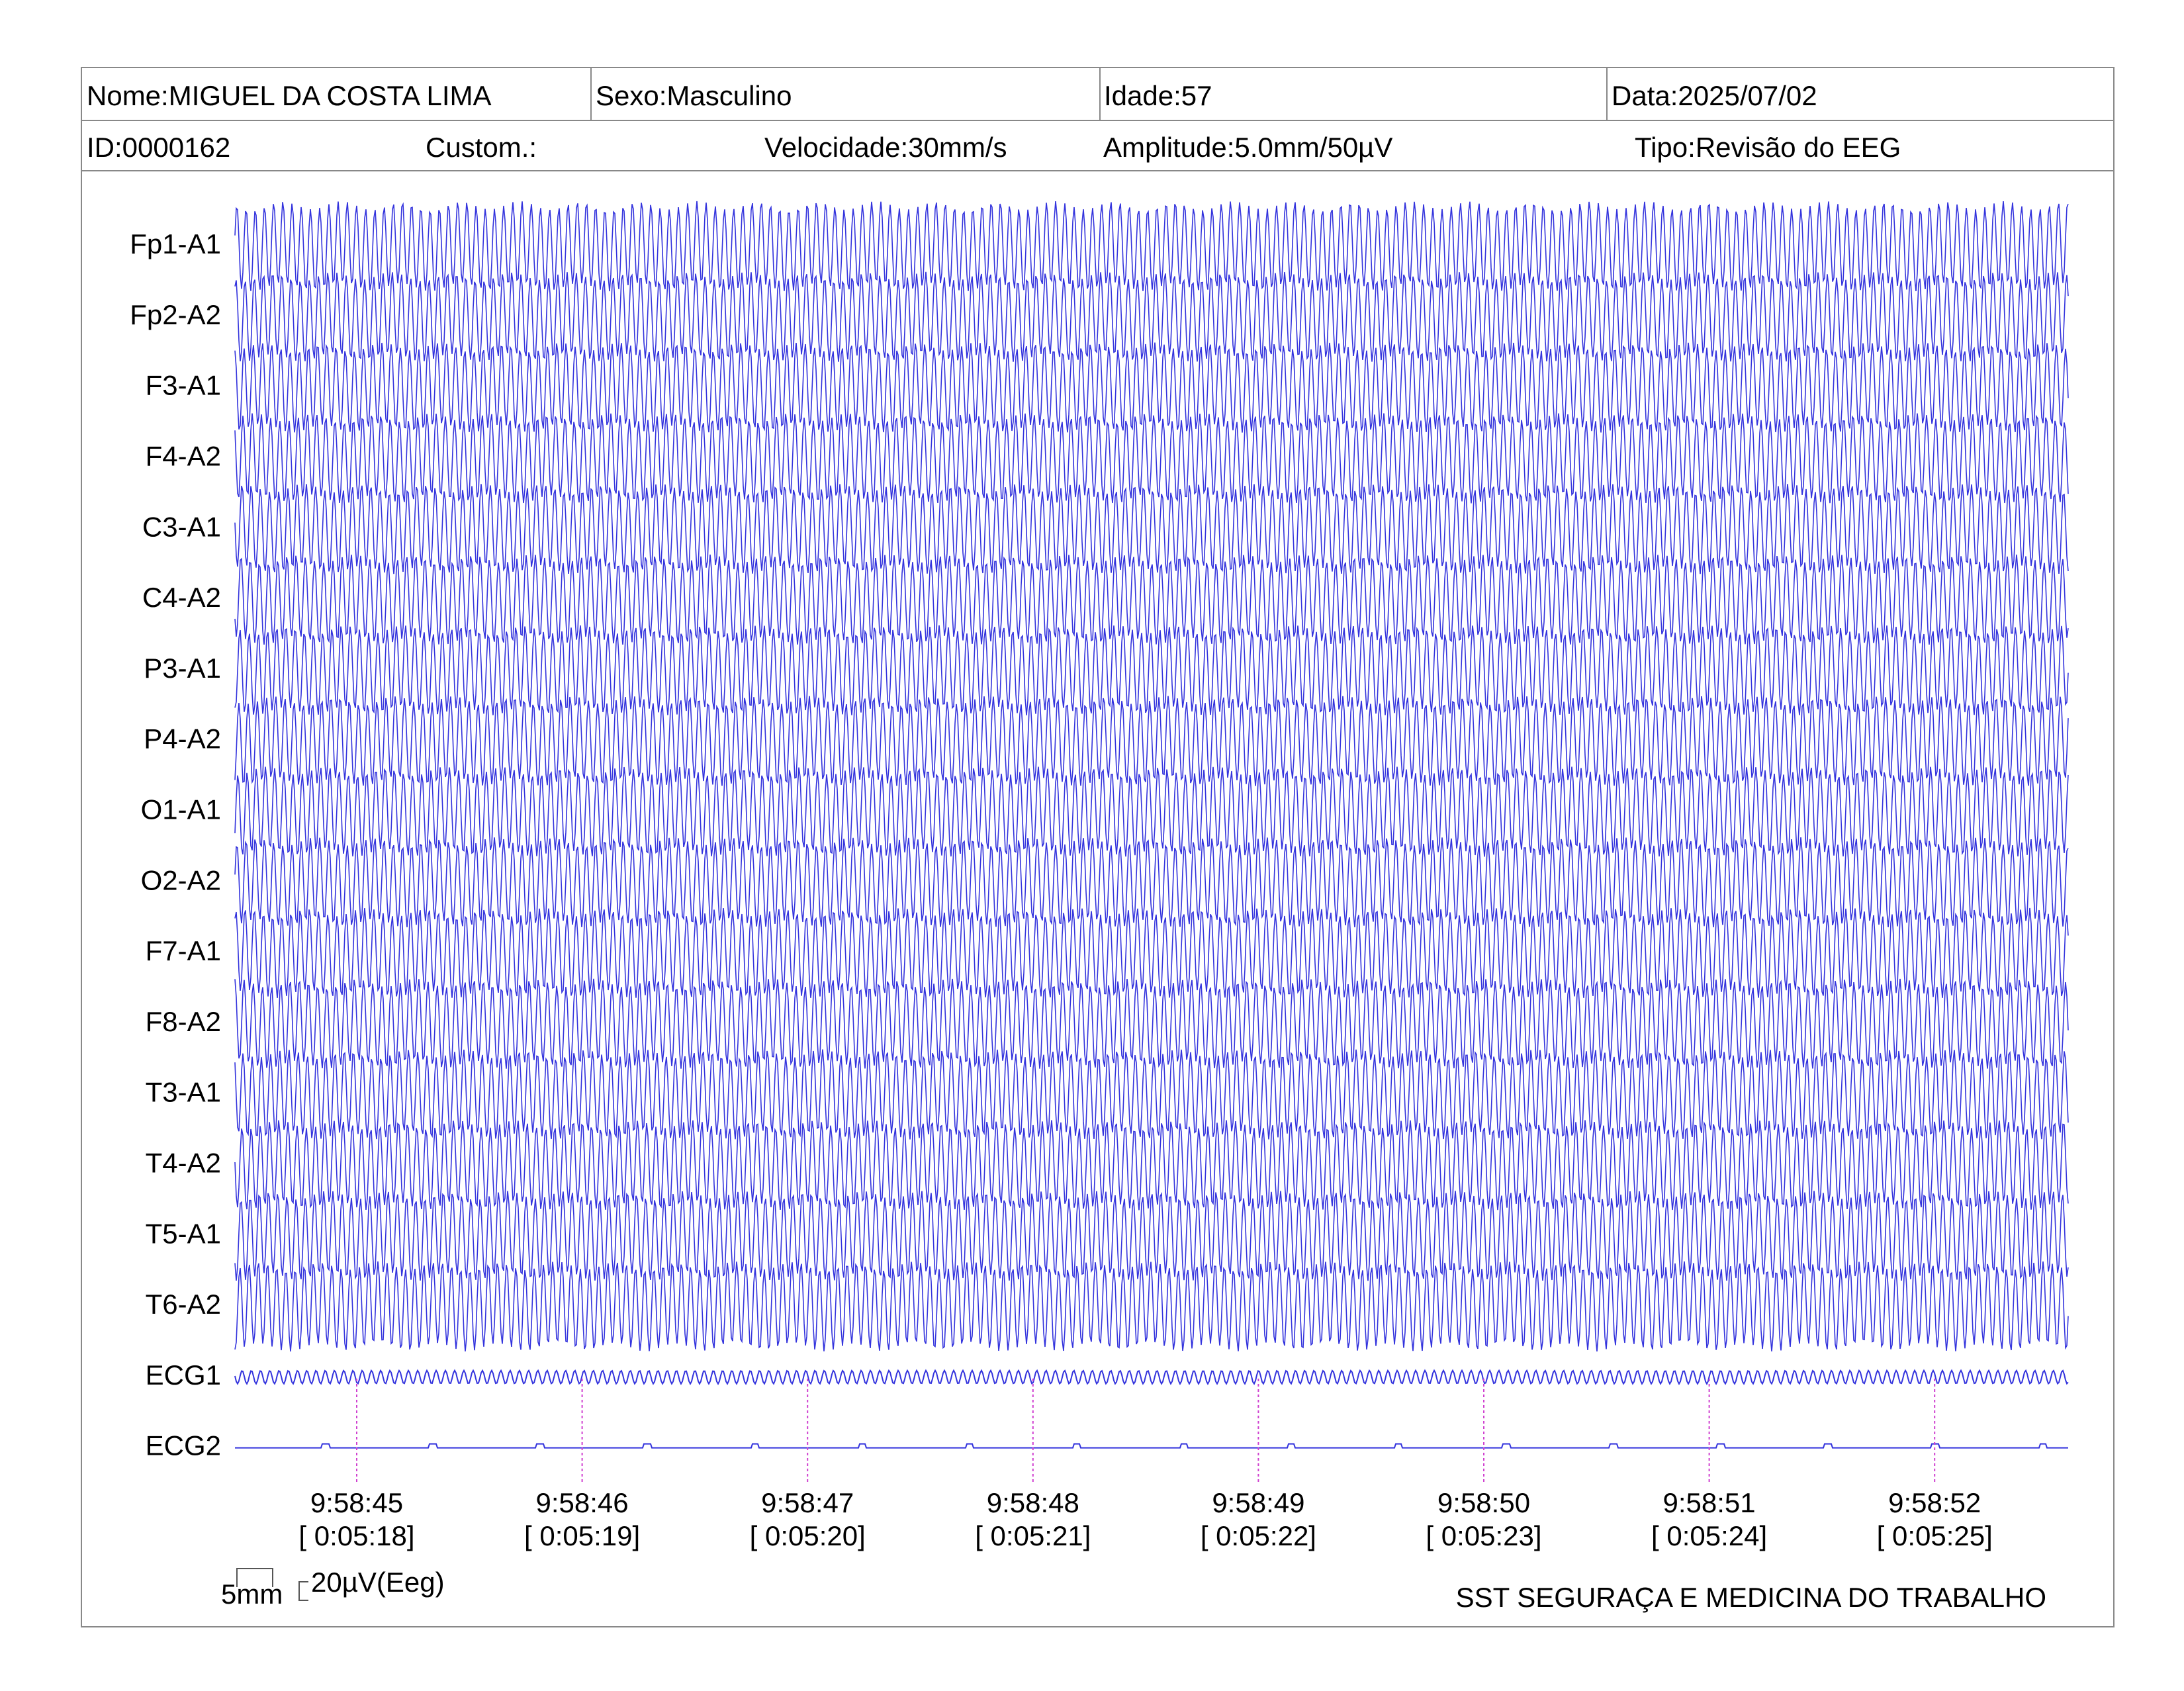 This screenshot has width=2184, height=1691. What do you see at coordinates (183, 1022) in the screenshot?
I see `channel-label: F8-A2` at bounding box center [183, 1022].